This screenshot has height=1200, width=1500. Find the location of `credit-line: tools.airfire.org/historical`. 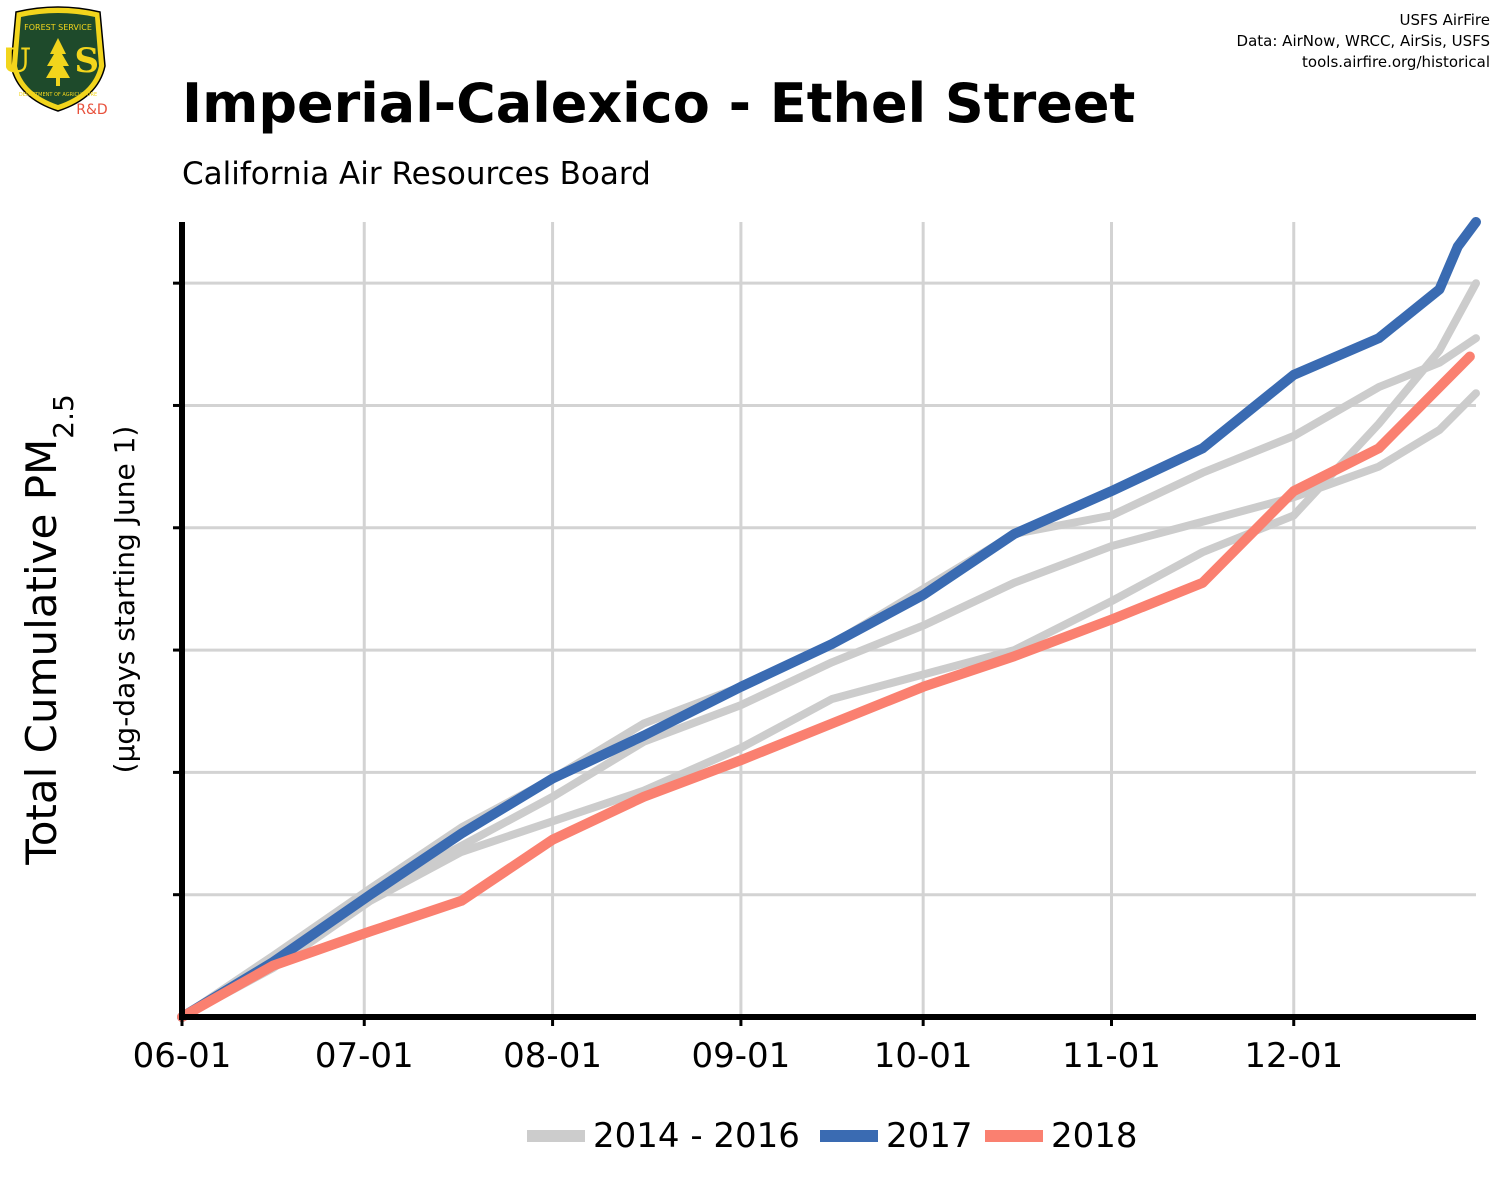

credit-line: tools.airfire.org/historical is located at coordinates (1396, 62).